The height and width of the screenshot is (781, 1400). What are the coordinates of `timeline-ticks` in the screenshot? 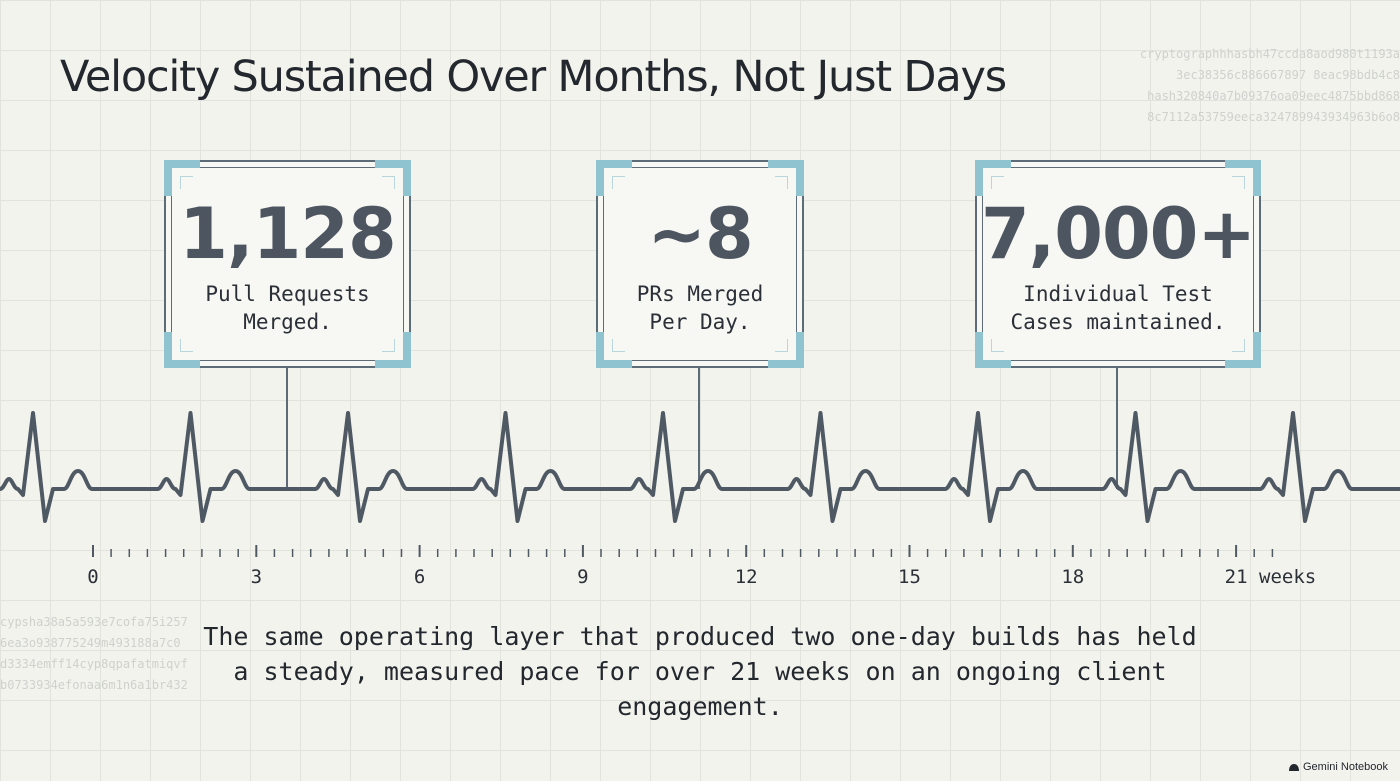 It's located at (683, 551).